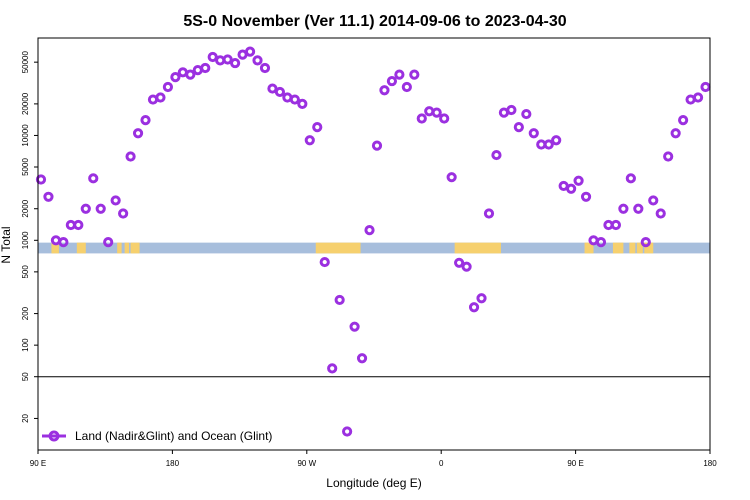 Image resolution: width=750 pixels, height=500 pixels. Describe the element at coordinates (441, 463) in the screenshot. I see `x-tick-label: 0` at that location.